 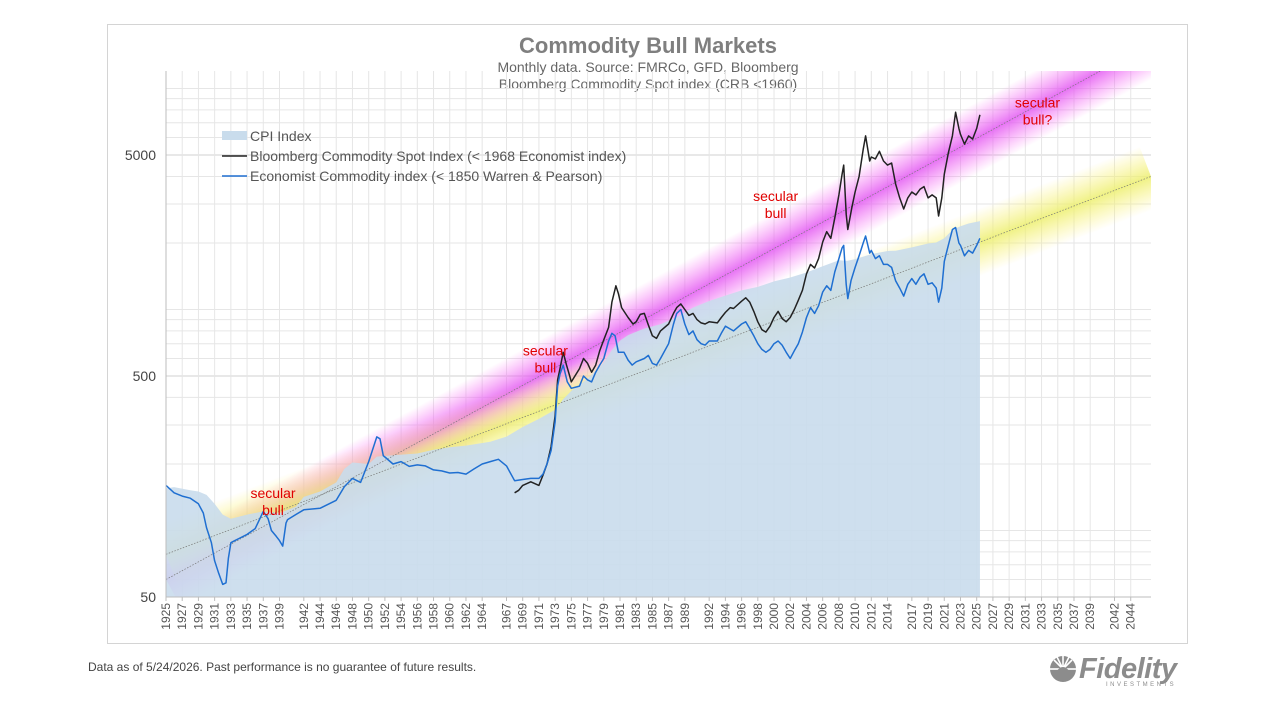 I want to click on y-tick-label: 5000, so click(x=140, y=155).